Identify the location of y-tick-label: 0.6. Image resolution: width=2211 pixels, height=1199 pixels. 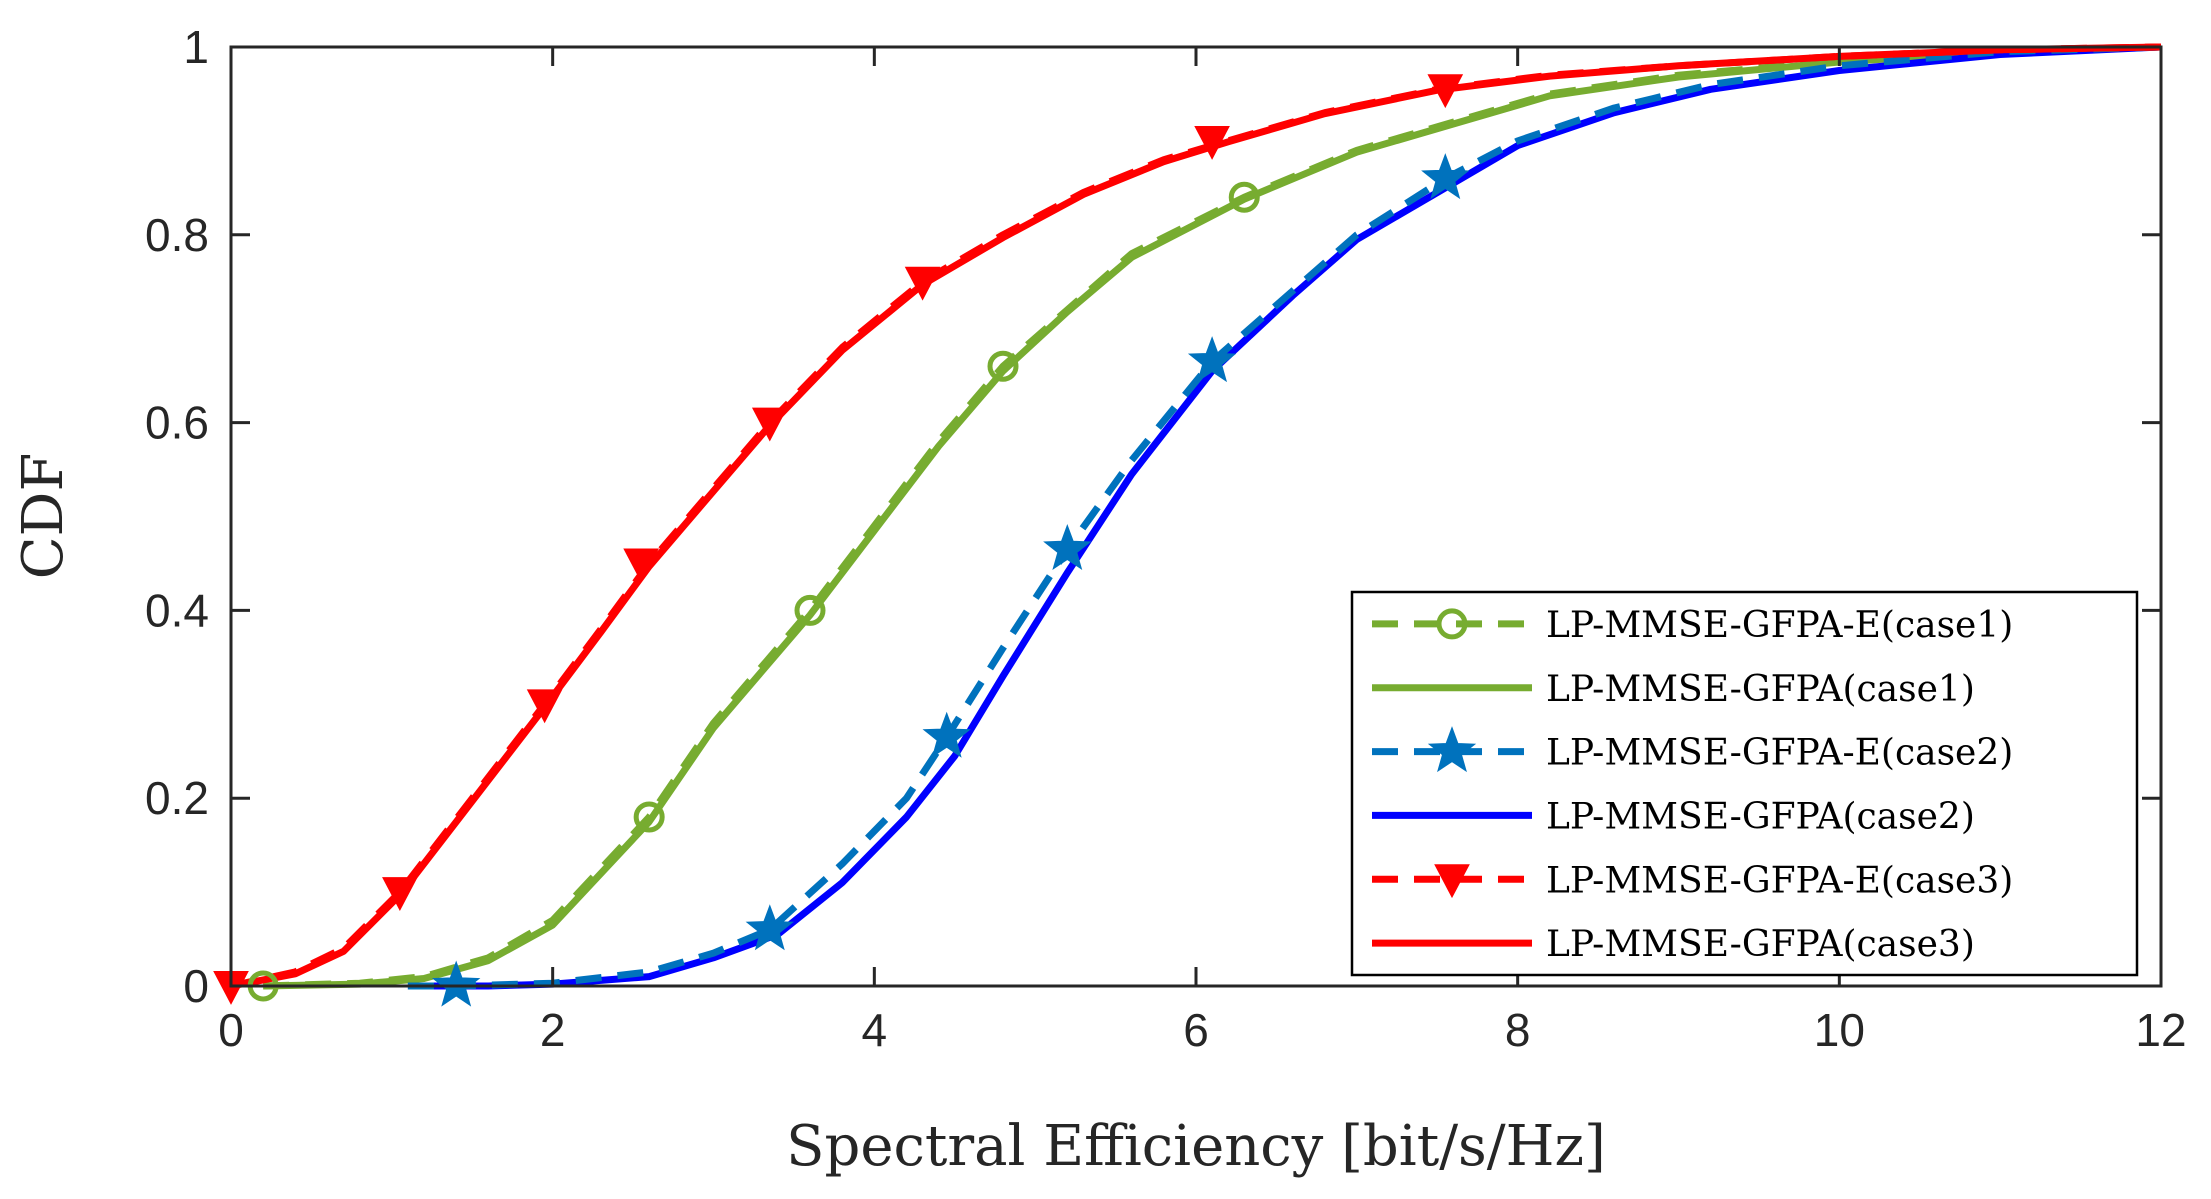
(177, 423).